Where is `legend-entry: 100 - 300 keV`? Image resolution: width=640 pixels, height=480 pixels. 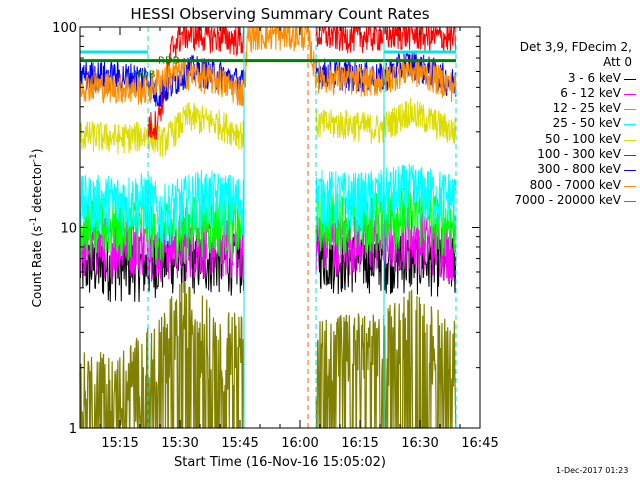
legend-entry: 100 - 300 keV is located at coordinates (566, 154).